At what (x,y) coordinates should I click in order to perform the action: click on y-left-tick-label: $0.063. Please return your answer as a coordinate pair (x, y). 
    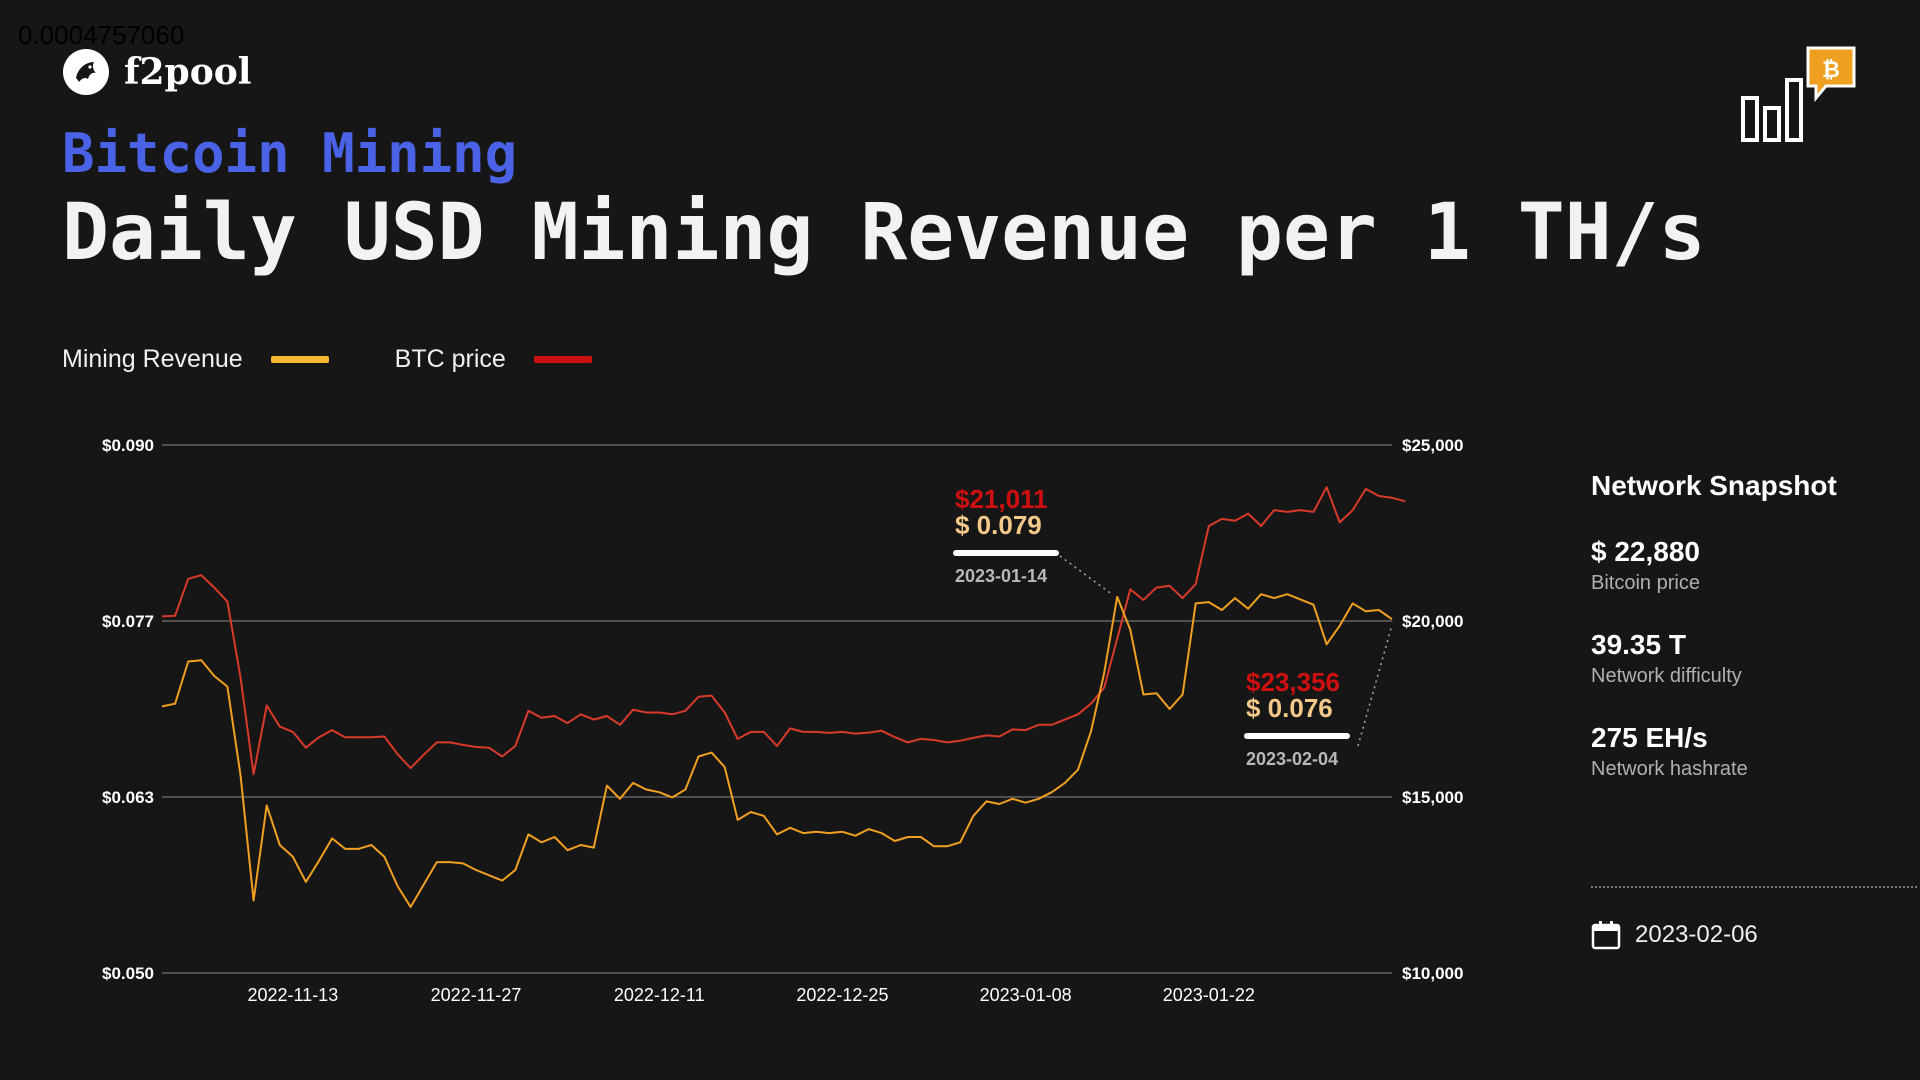
    Looking at the image, I should click on (128, 797).